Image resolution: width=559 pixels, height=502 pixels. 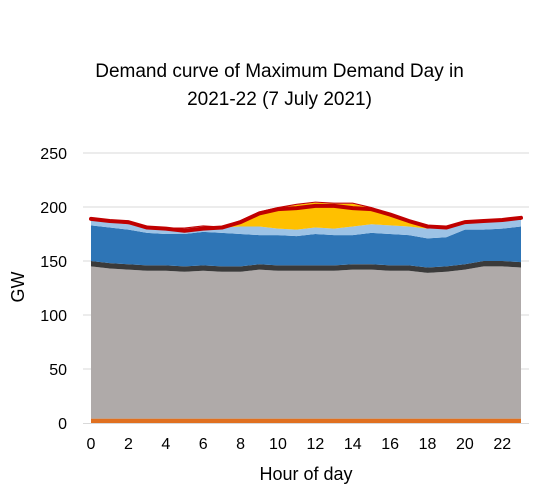 What do you see at coordinates (279, 71) in the screenshot?
I see `chart-title-line-1: Demand curve of Maximum Demand Day in` at bounding box center [279, 71].